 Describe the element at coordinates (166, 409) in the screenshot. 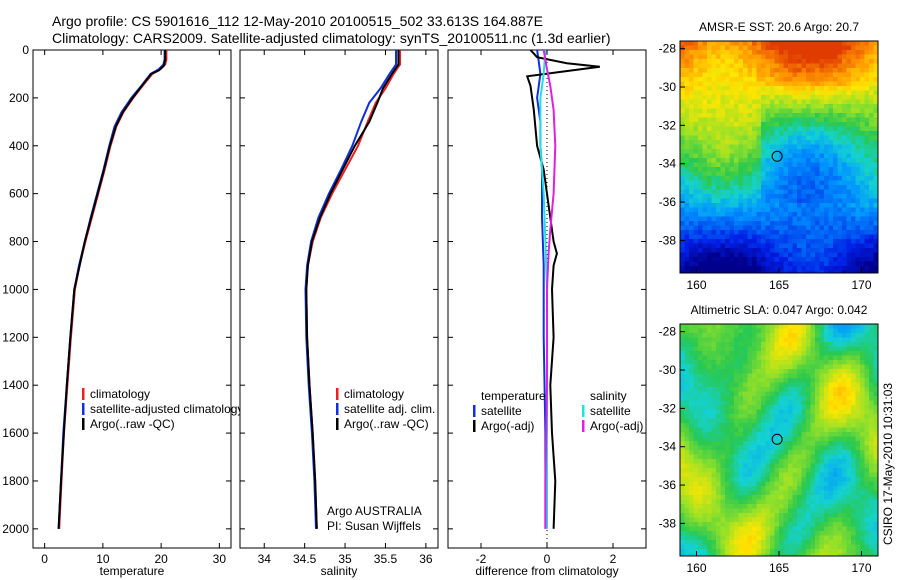

I see `legend-entry: satellite-adjusted climatology` at that location.